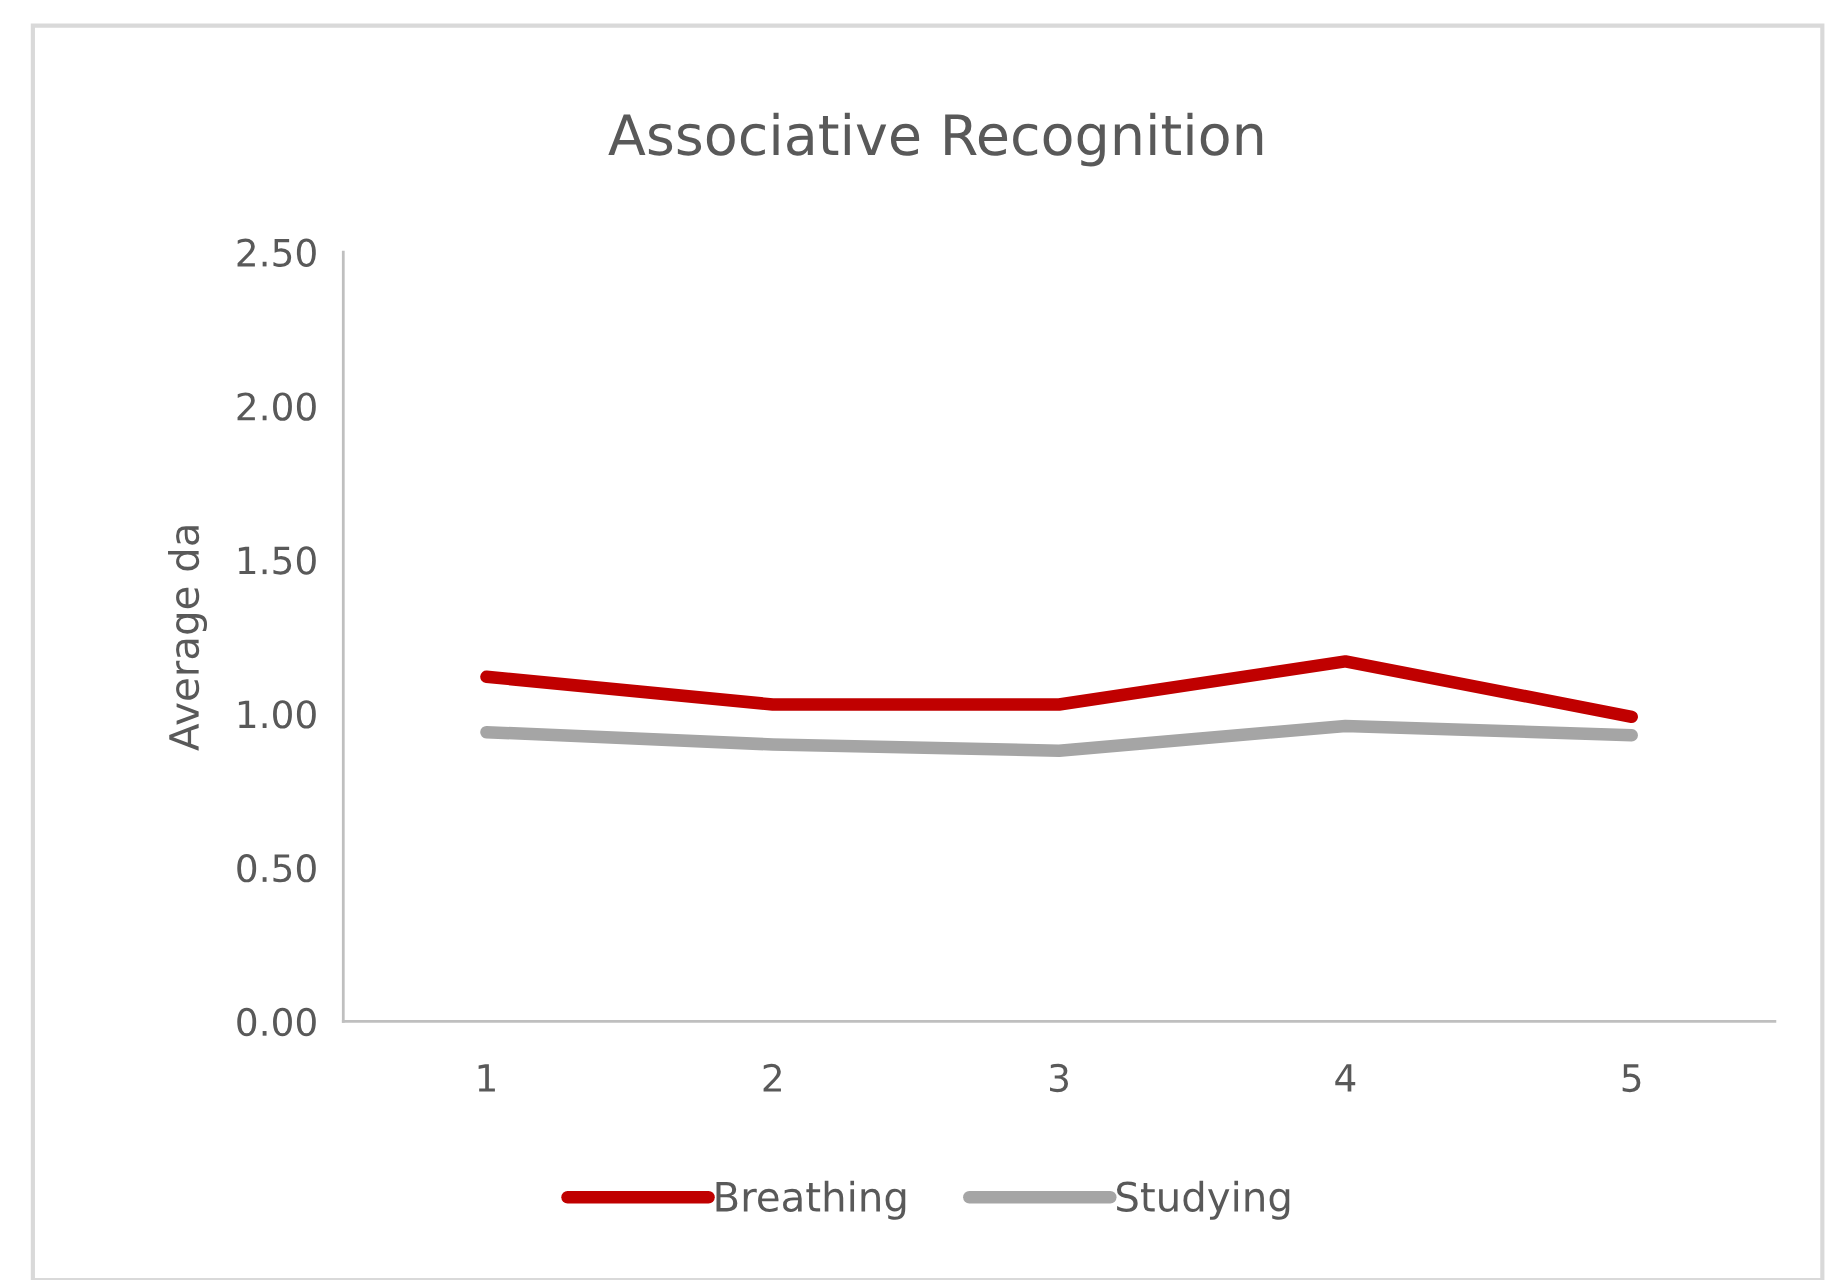 This screenshot has width=1826, height=1280. Describe the element at coordinates (1059, 1078) in the screenshot. I see `x-tick-label: 3` at that location.